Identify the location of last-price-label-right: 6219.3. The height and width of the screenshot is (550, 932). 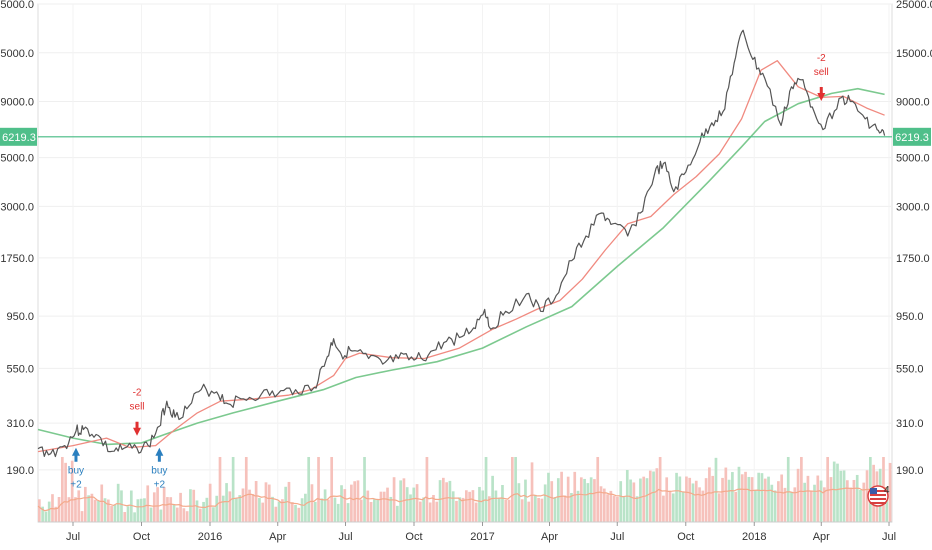
(912, 138).